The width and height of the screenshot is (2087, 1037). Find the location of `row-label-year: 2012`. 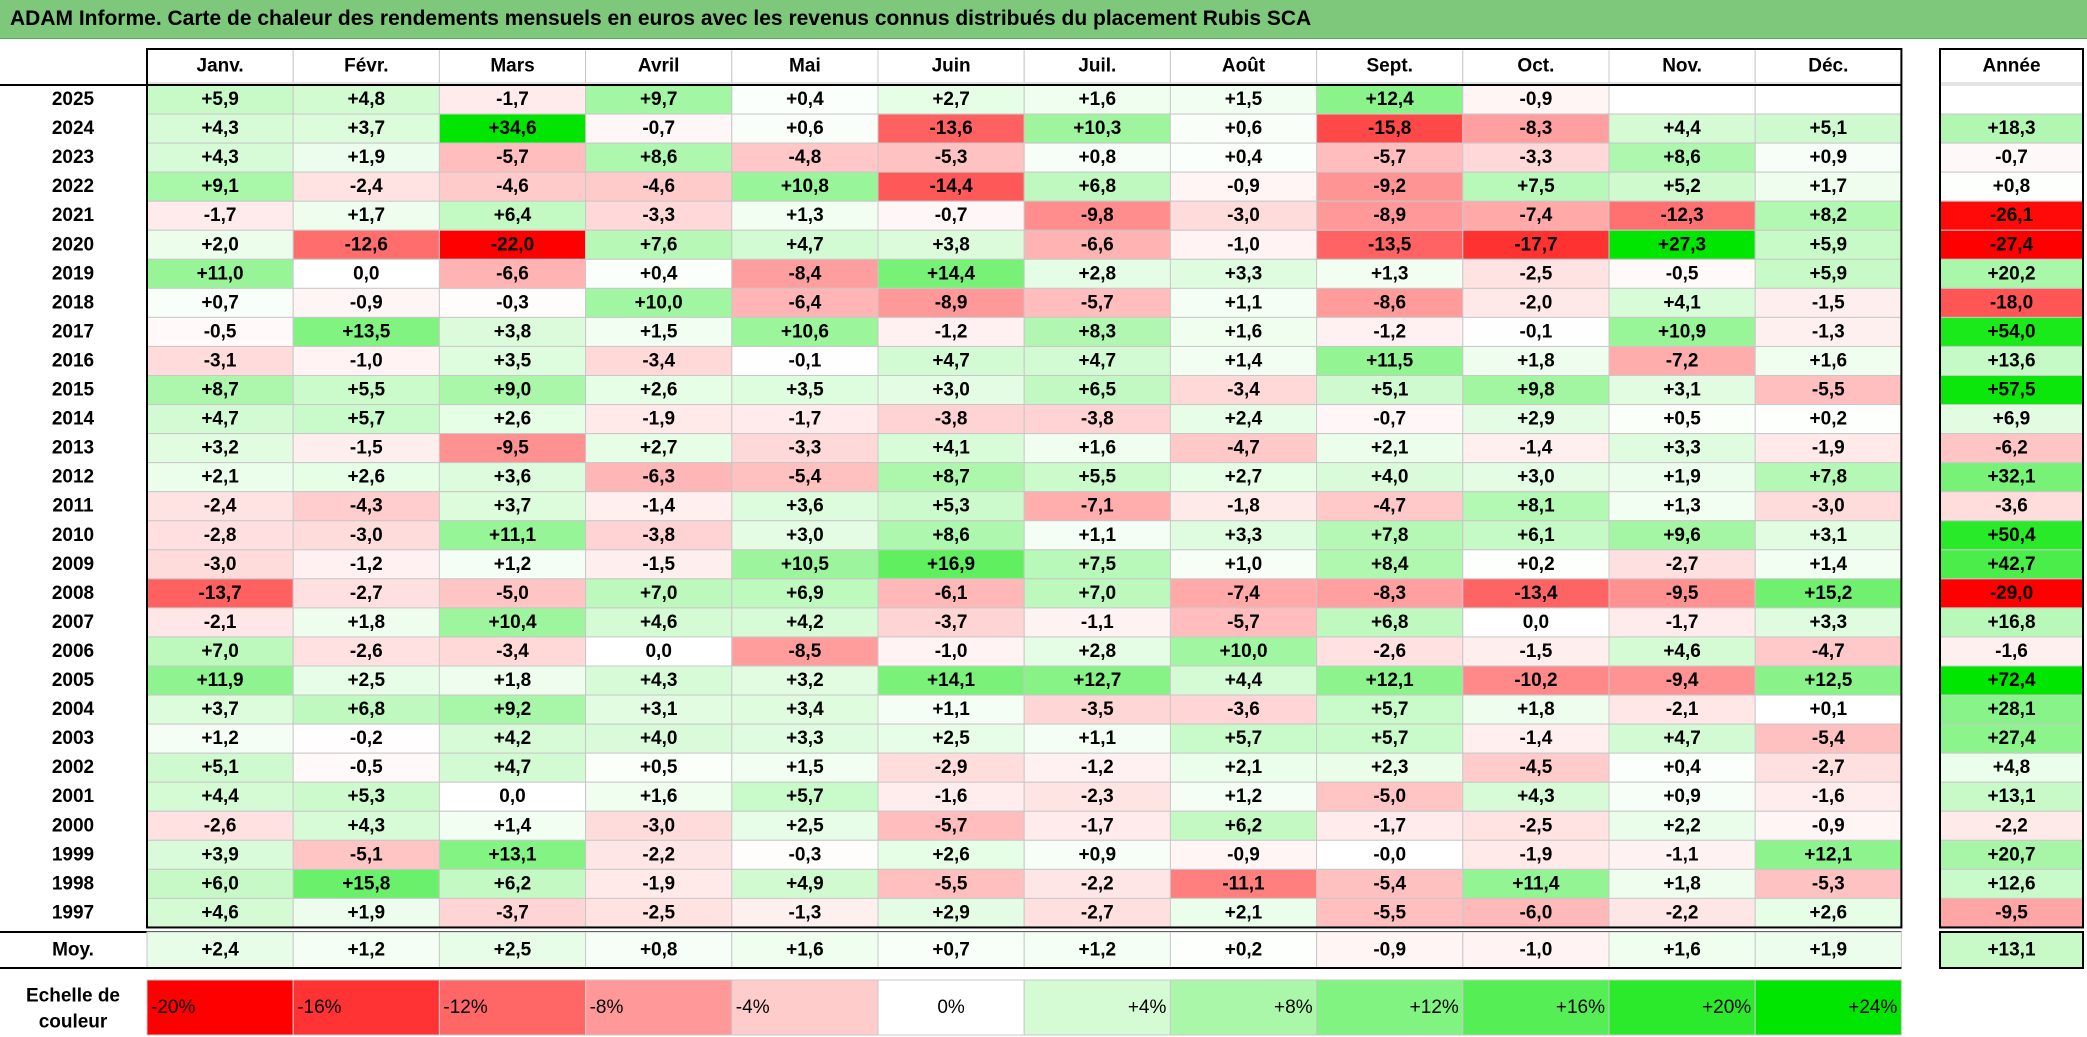

row-label-year: 2012 is located at coordinates (73, 477).